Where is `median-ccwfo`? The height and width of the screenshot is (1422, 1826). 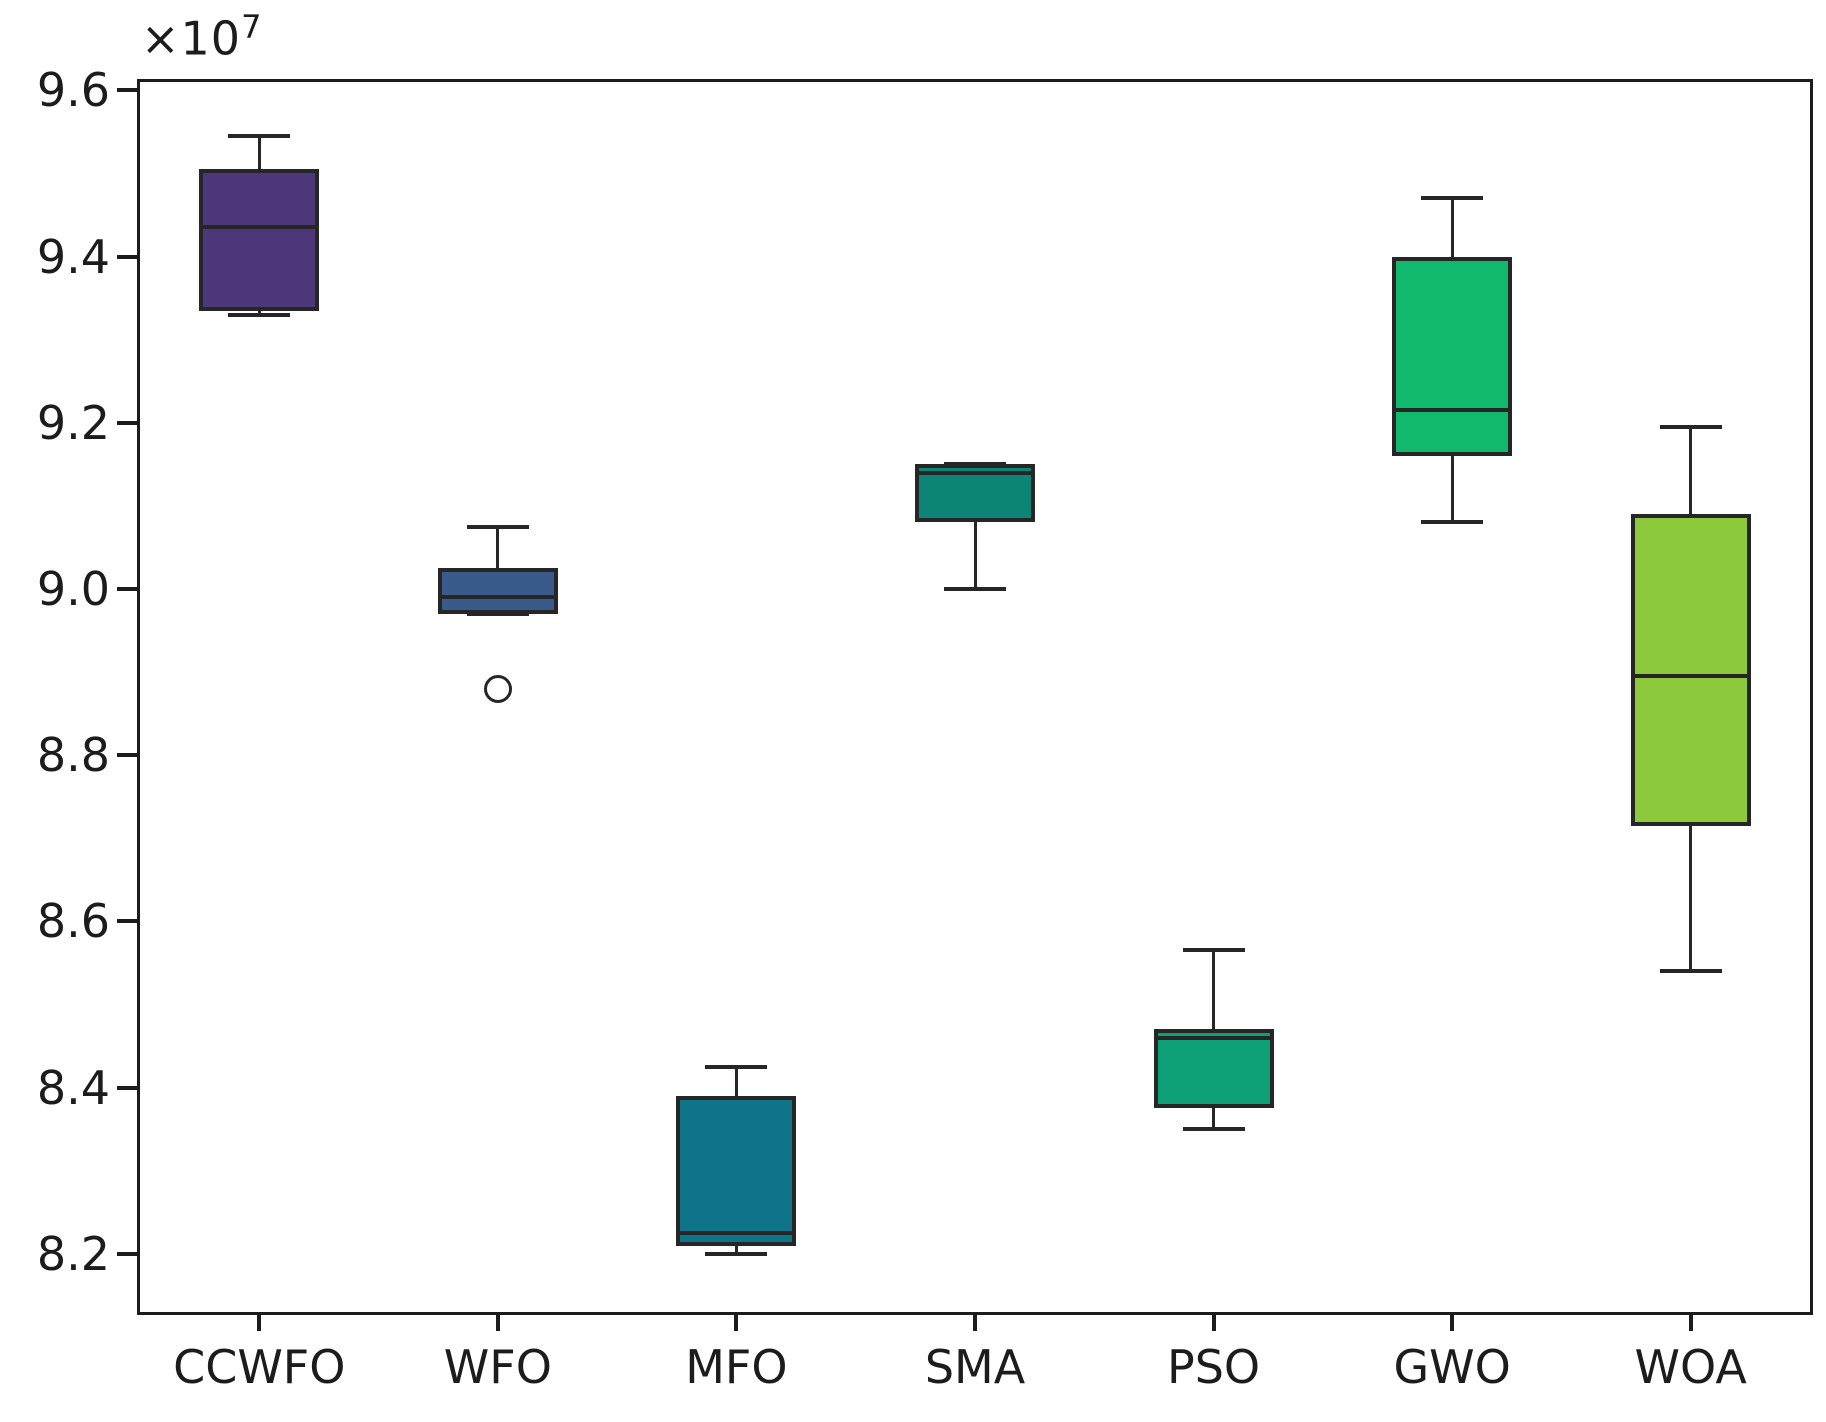 median-ccwfo is located at coordinates (259, 227).